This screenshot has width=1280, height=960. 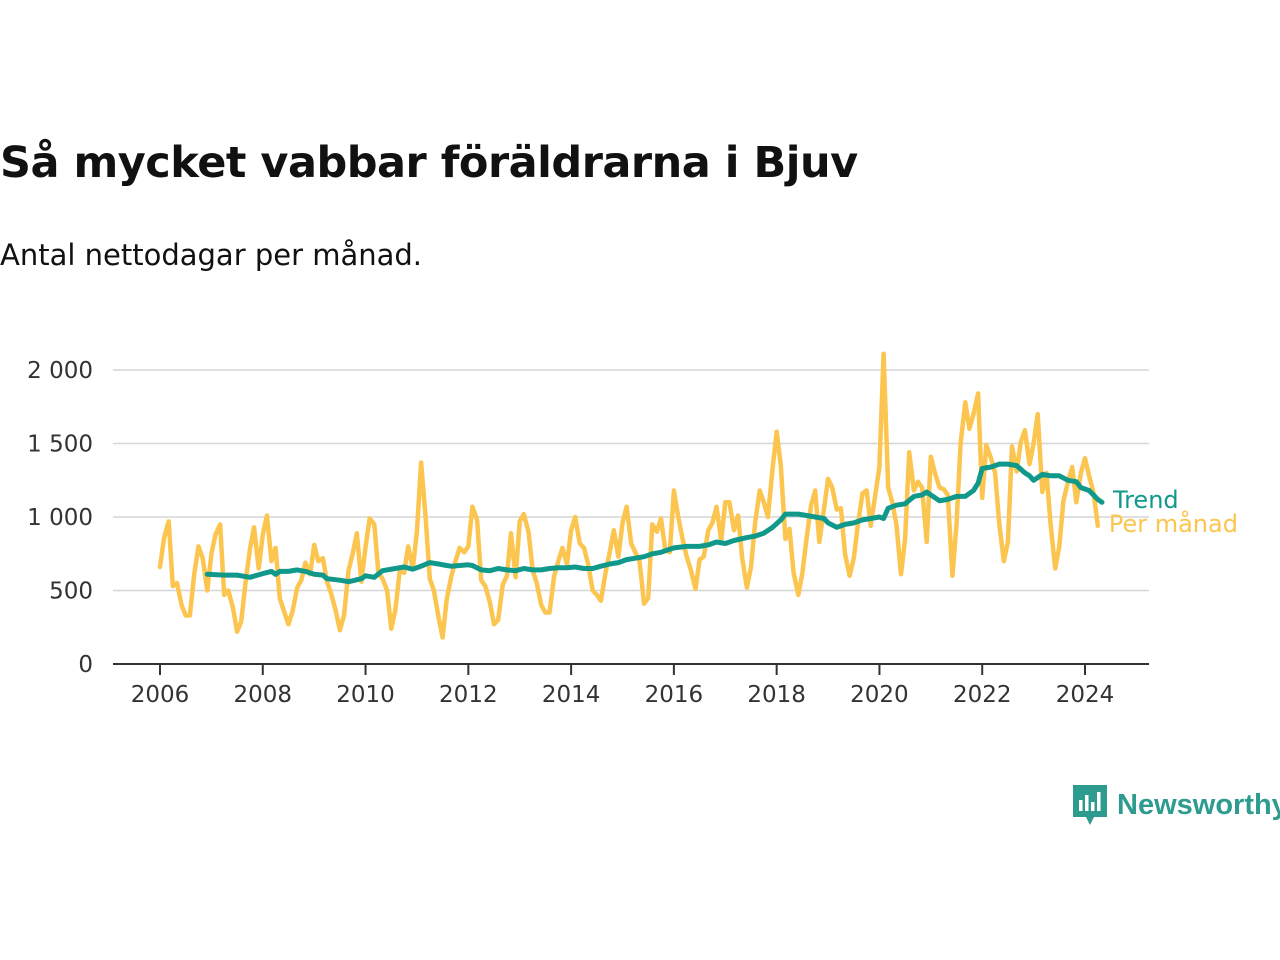 I want to click on x-tick-label: 2024, so click(x=1085, y=695).